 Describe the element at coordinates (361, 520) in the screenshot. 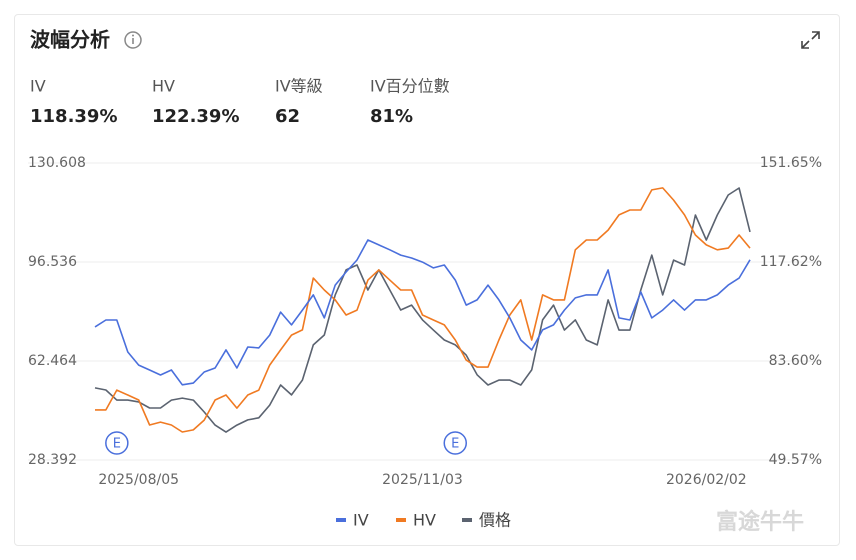

I see `legend-label: IV` at that location.